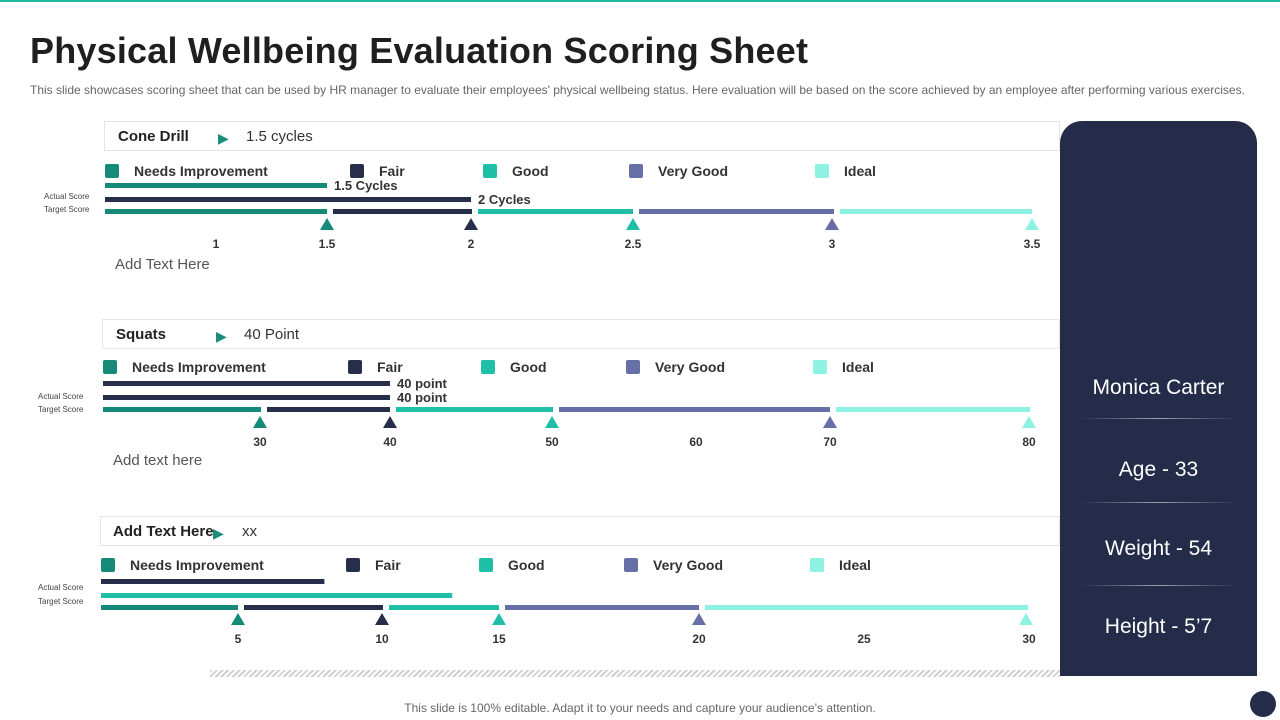  Describe the element at coordinates (279, 136) in the screenshot. I see `exercise-reading: 1.5 cycles` at that location.